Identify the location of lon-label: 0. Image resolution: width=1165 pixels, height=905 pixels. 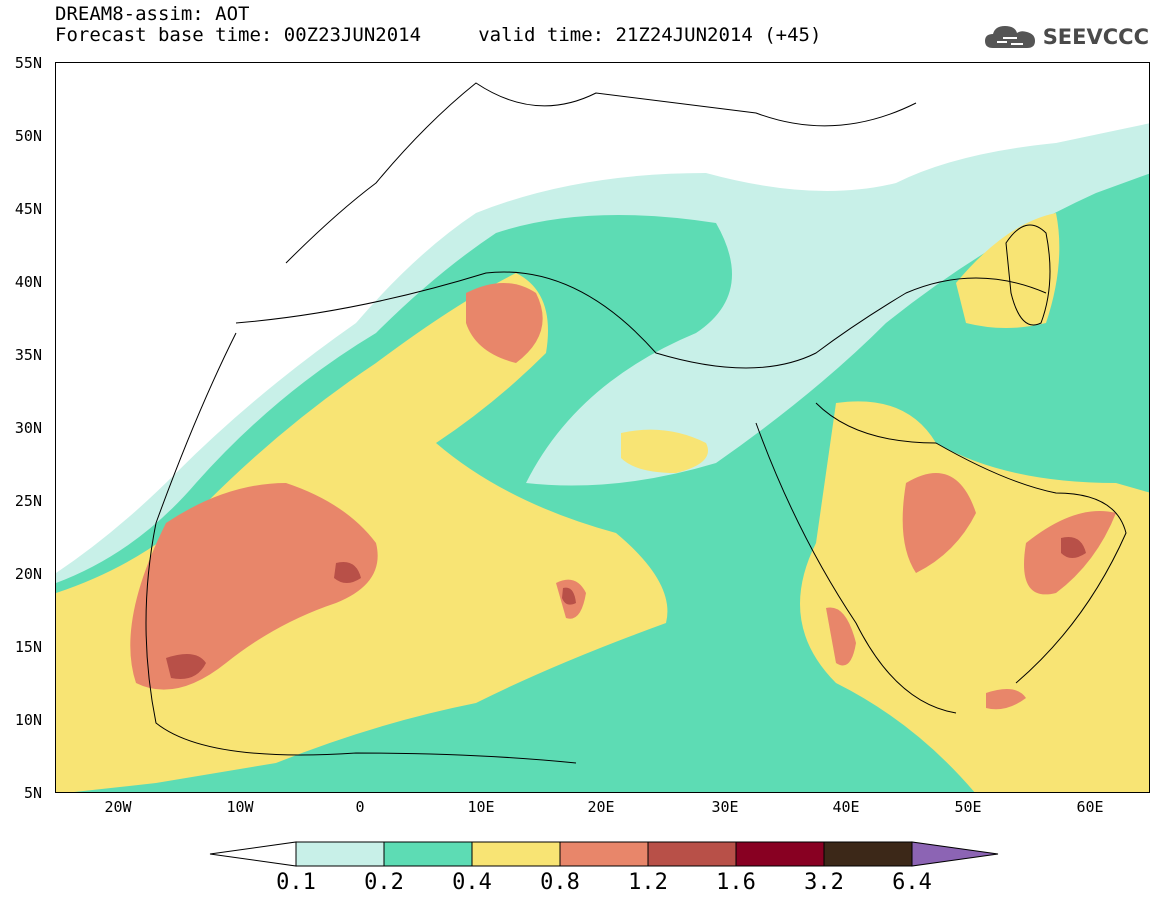
(360, 807).